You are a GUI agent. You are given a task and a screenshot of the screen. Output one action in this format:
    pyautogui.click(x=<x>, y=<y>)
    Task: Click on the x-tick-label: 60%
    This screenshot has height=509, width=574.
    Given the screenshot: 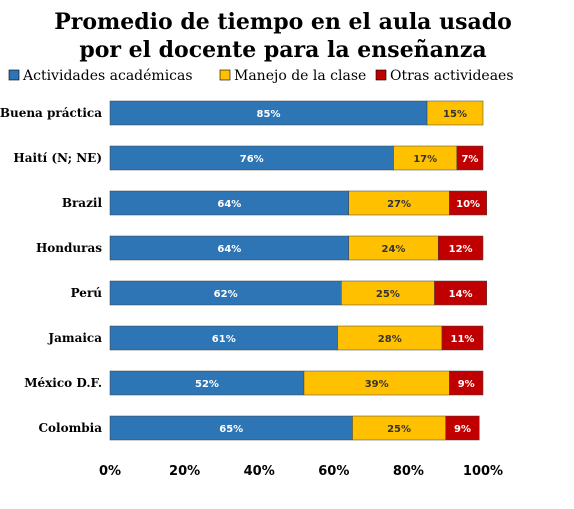 What is the action you would take?
    pyautogui.click(x=333, y=471)
    